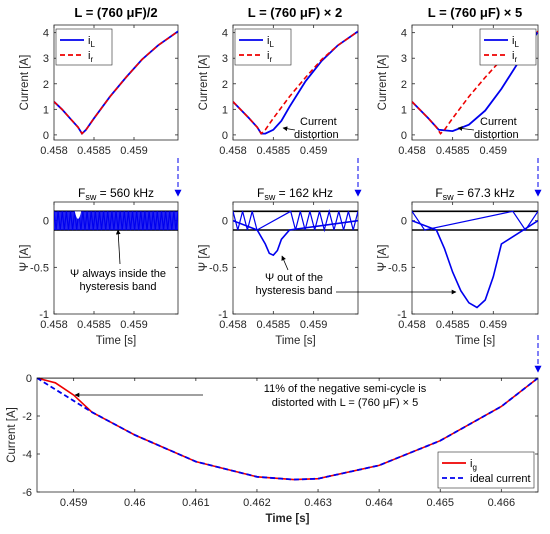 This screenshot has width=550, height=534. What do you see at coordinates (486, 470) in the screenshot?
I see `plot-7-legend-box` at bounding box center [486, 470].